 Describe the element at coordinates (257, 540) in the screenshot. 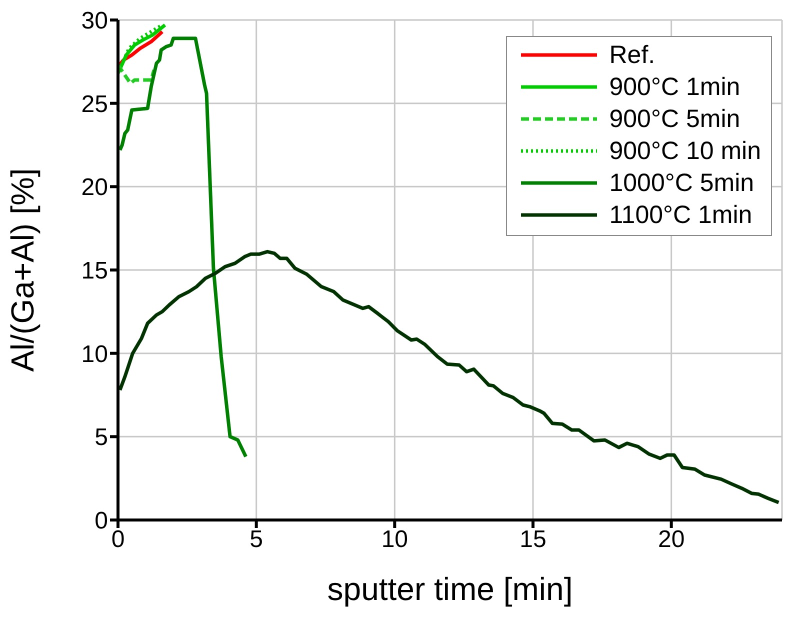

I see `x-tick-label: 5` at that location.